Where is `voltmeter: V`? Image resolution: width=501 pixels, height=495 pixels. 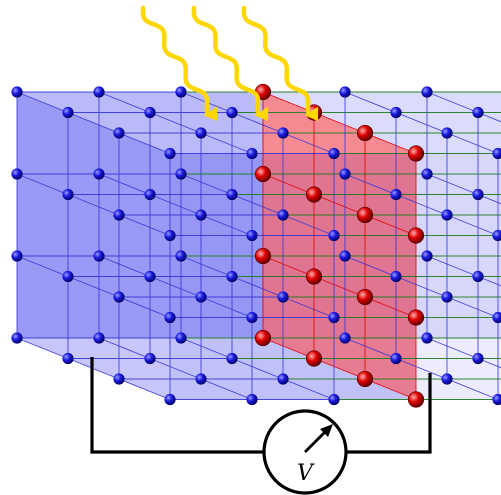
voltmeter: V is located at coordinates (305, 452).